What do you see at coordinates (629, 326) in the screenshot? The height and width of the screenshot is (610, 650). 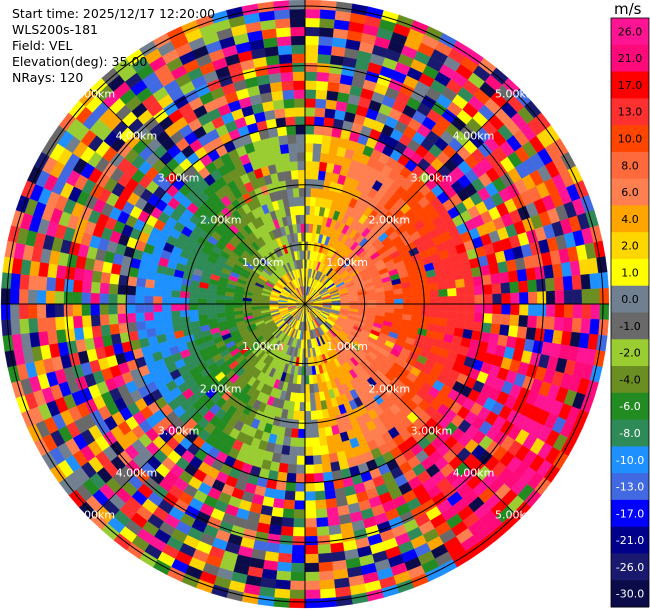 I see `colorbar-tick-label: -1.0` at bounding box center [629, 326].